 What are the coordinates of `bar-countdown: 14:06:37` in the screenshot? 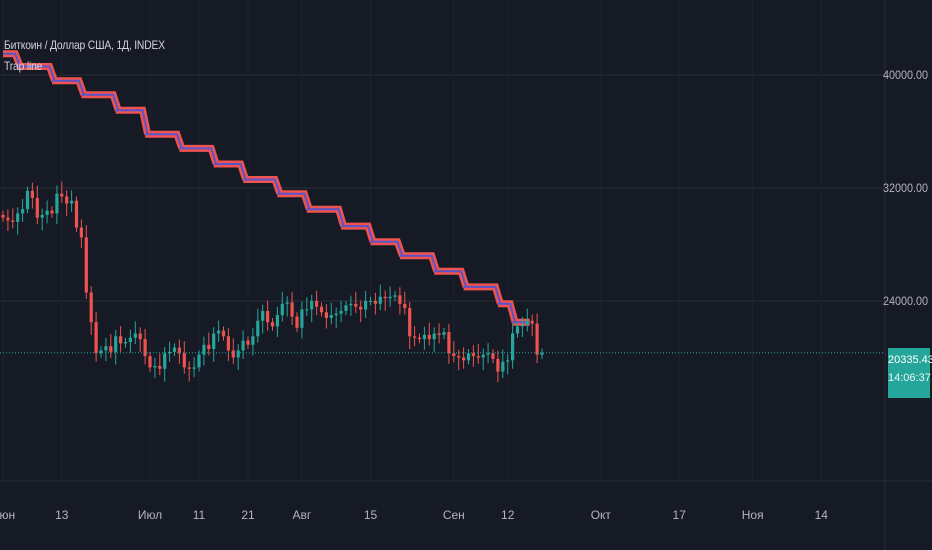 It's located at (909, 378).